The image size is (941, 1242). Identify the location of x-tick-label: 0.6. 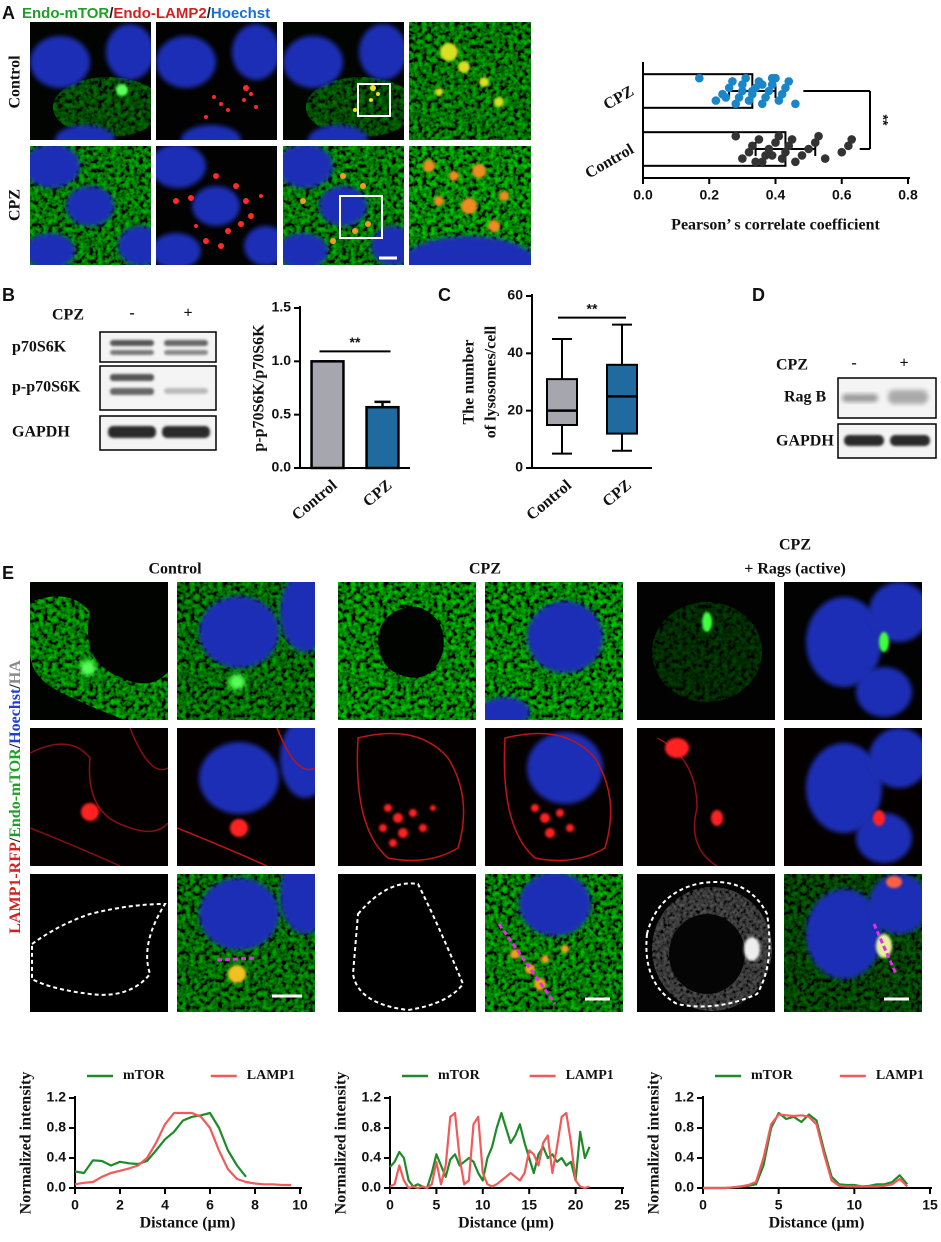
(842, 195).